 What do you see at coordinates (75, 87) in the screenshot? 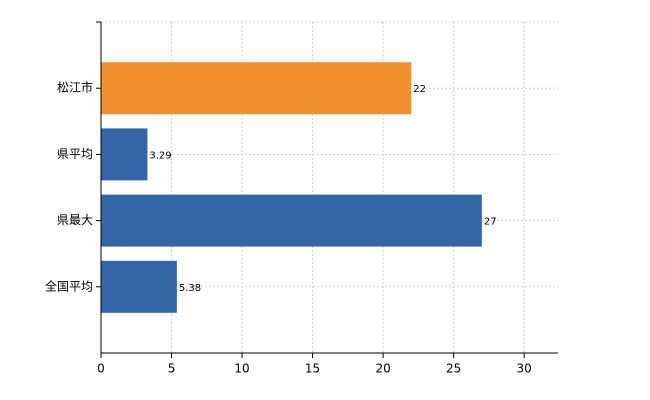
I see `y-tick-label: 松江市` at bounding box center [75, 87].